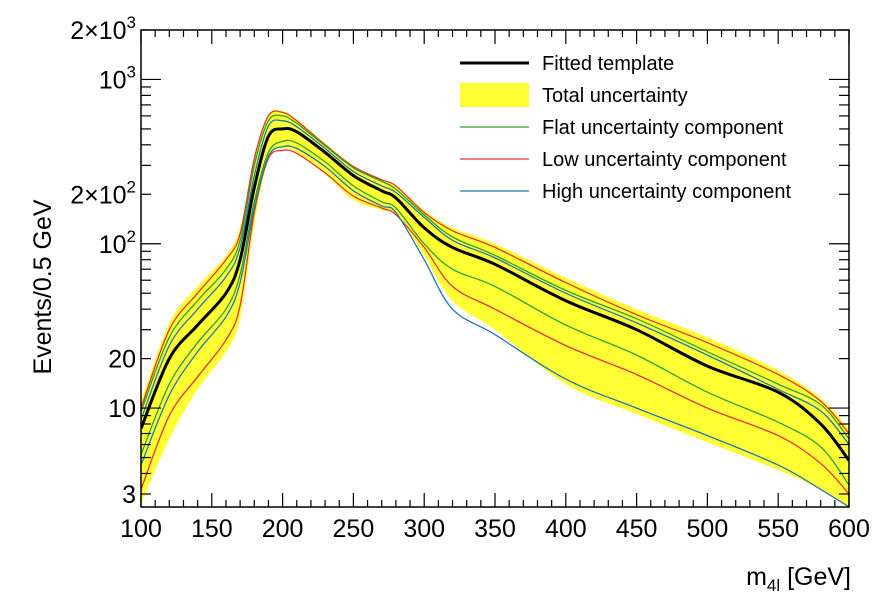 This screenshot has width=894, height=605. I want to click on x-tick-label: 350, so click(495, 529).